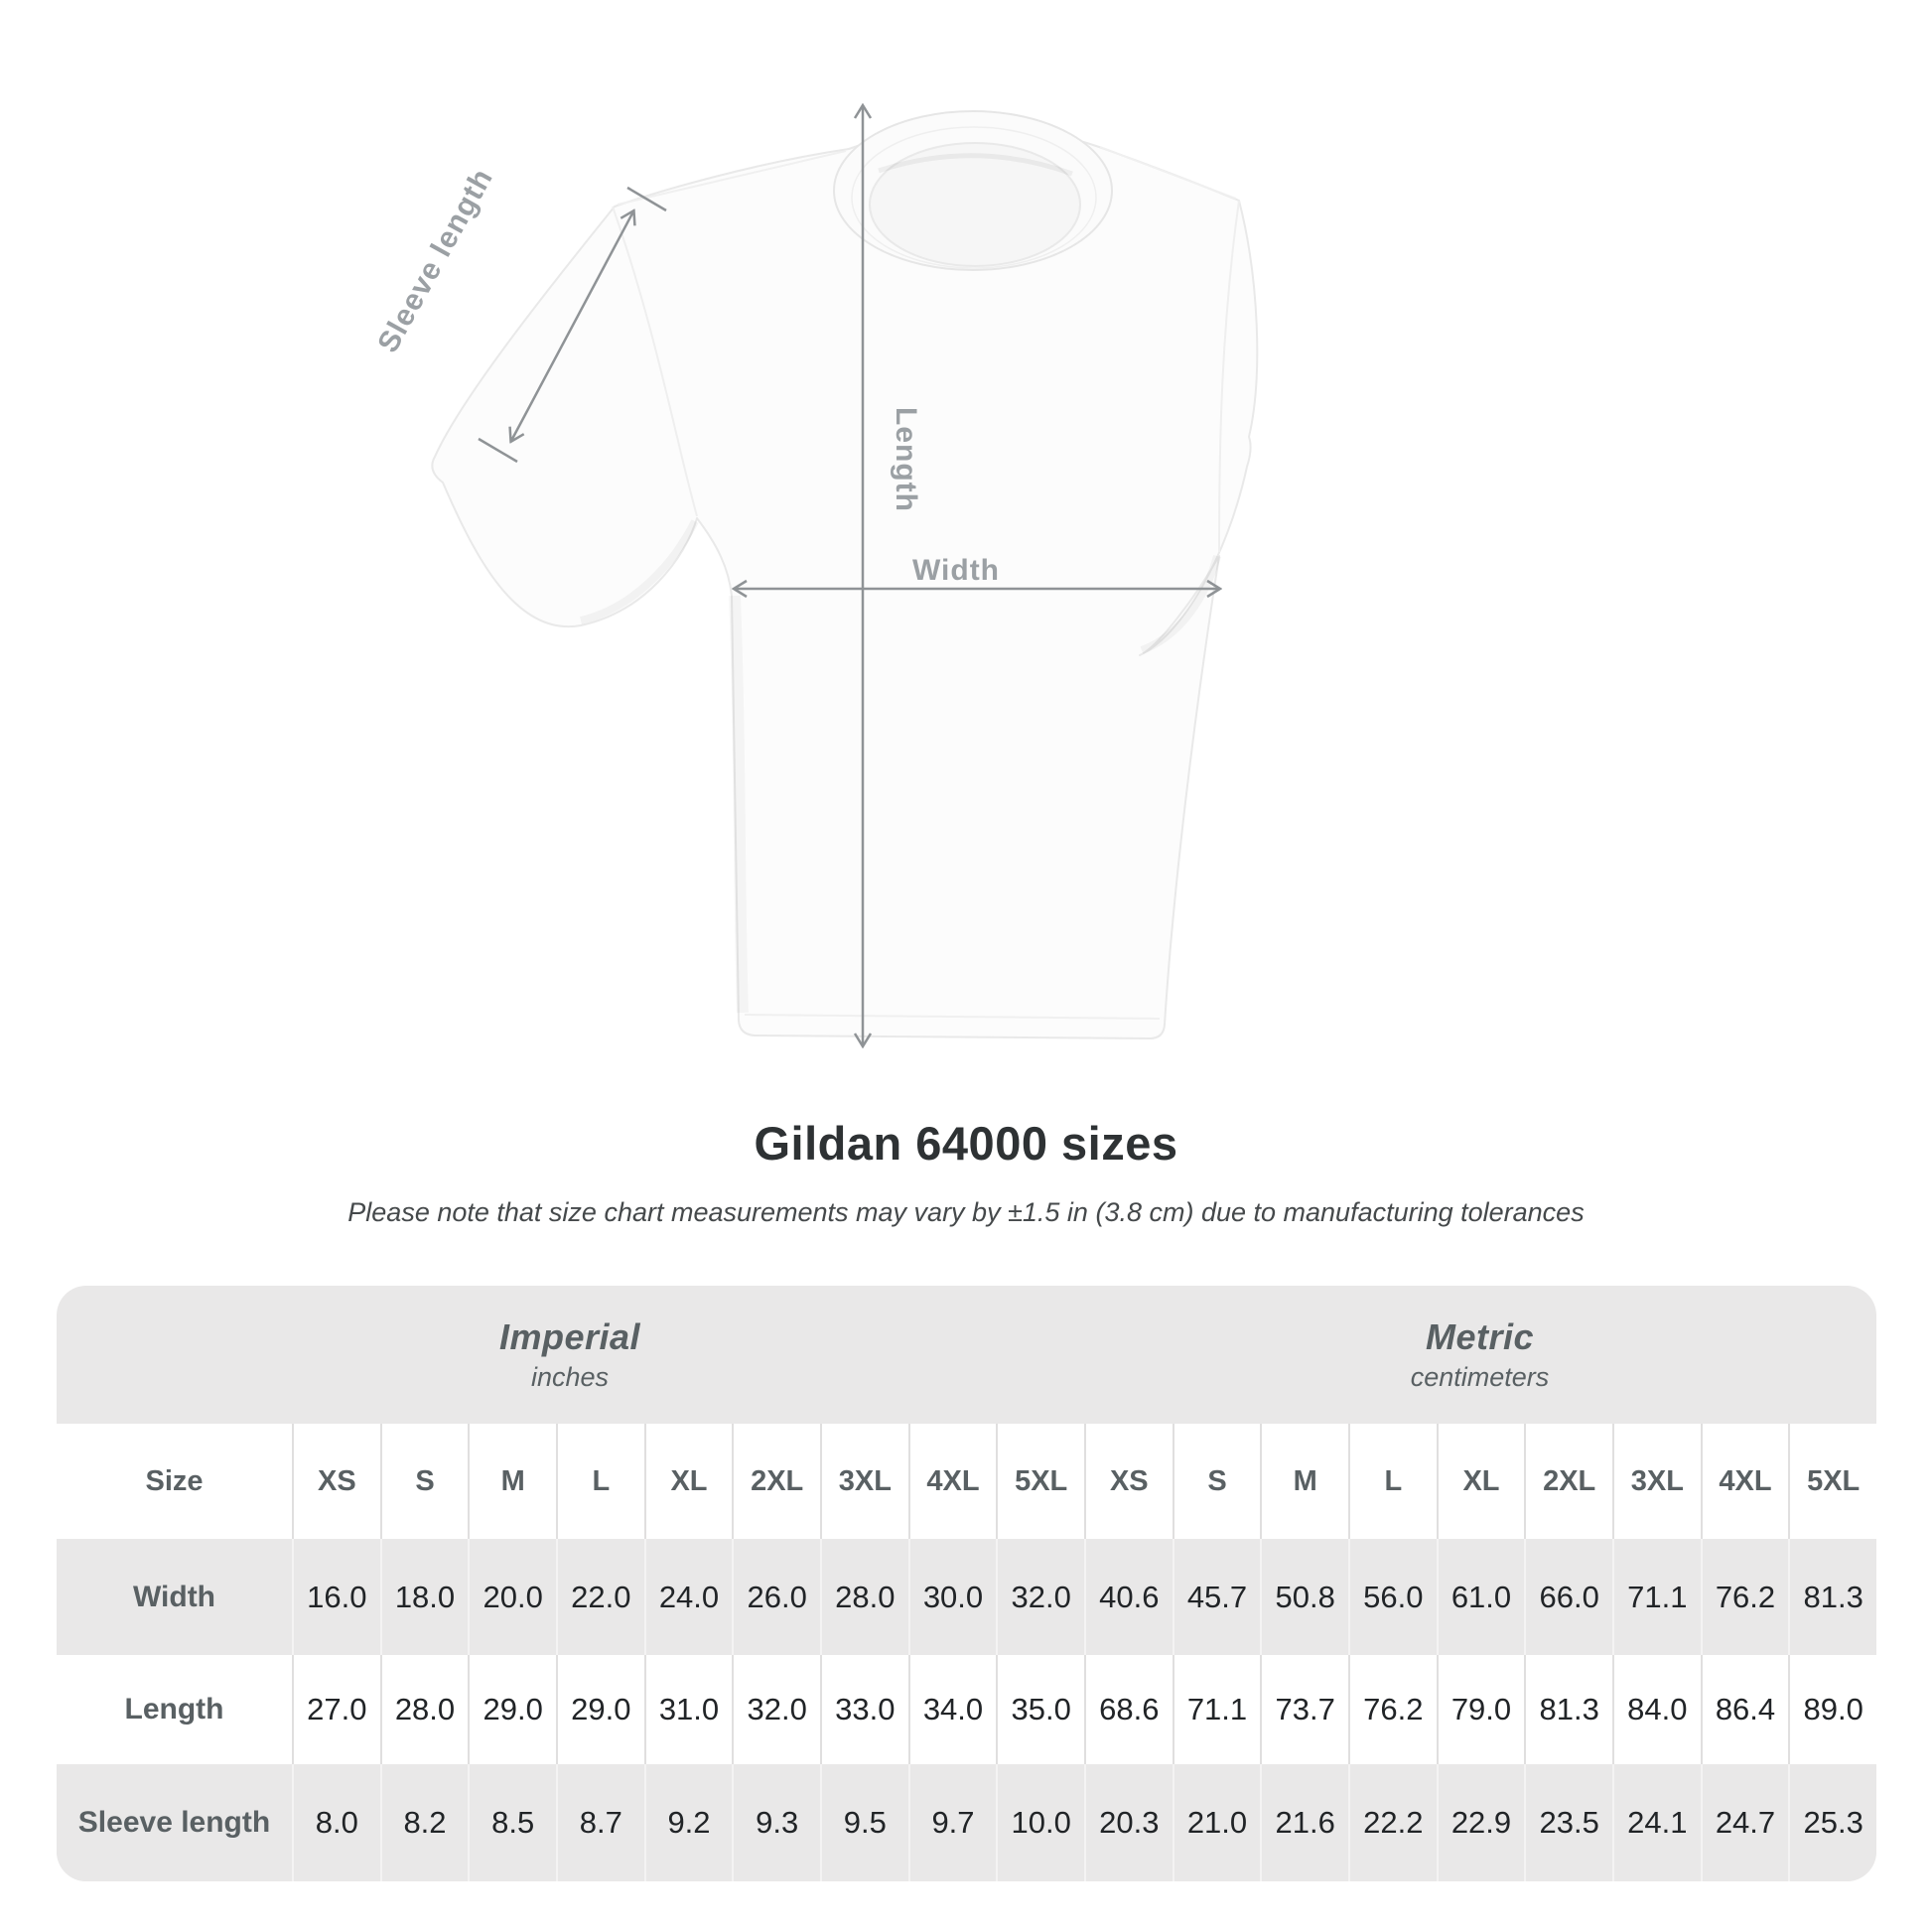  Describe the element at coordinates (688, 1481) in the screenshot. I see `size-header-imperial-xl: XL` at that location.